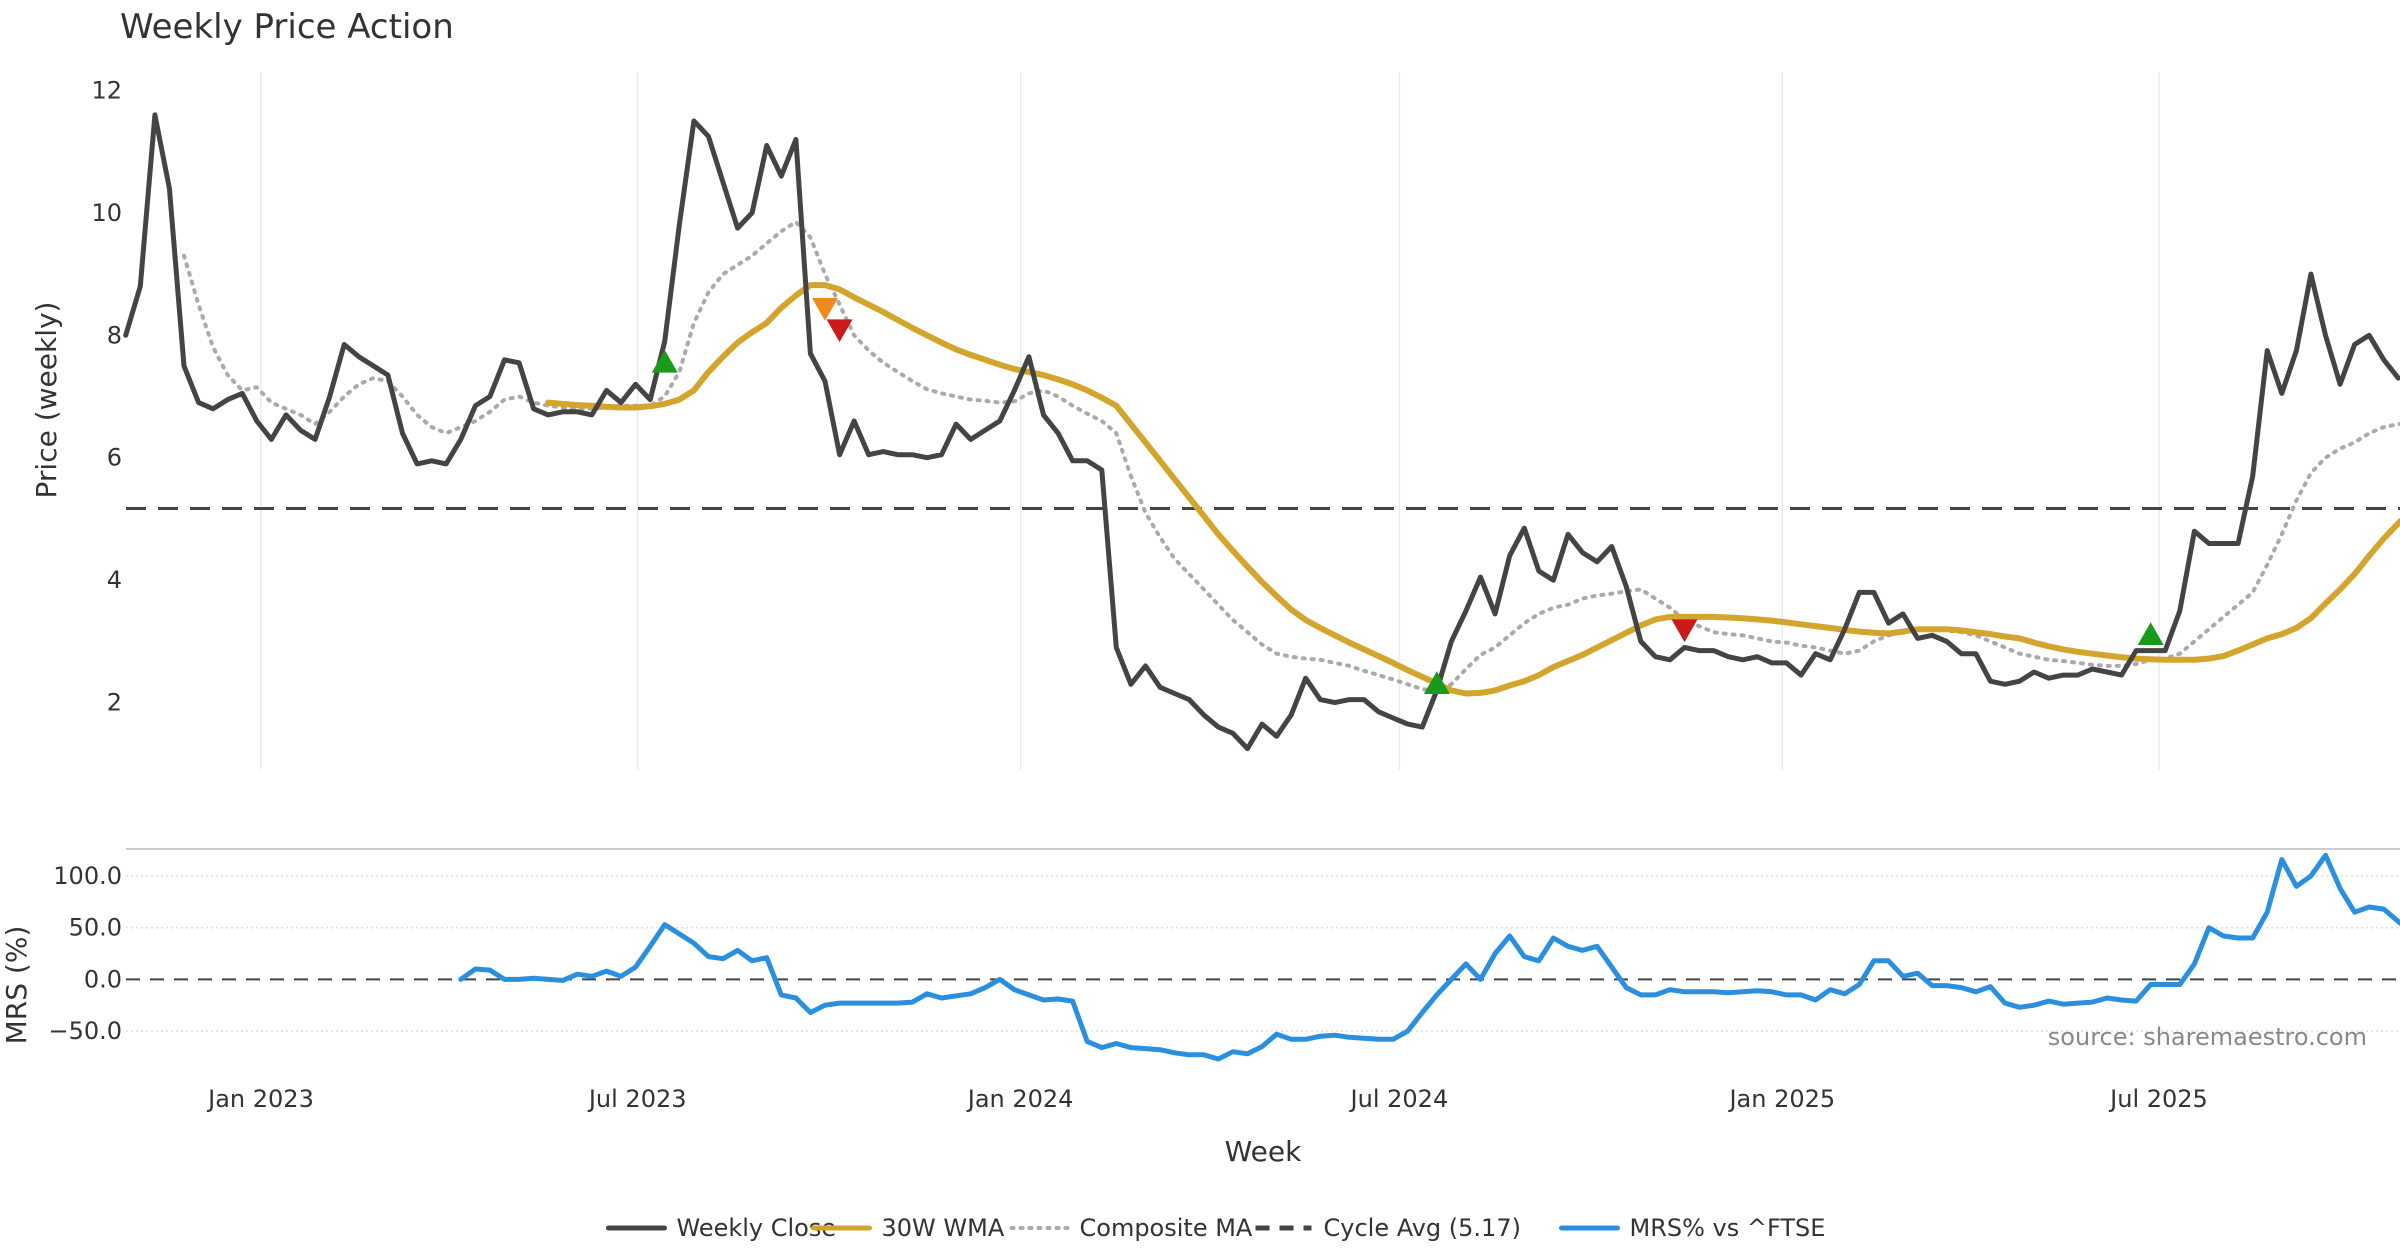  Describe the element at coordinates (1781, 1099) in the screenshot. I see `x-tick-label: Jan 2025` at that location.